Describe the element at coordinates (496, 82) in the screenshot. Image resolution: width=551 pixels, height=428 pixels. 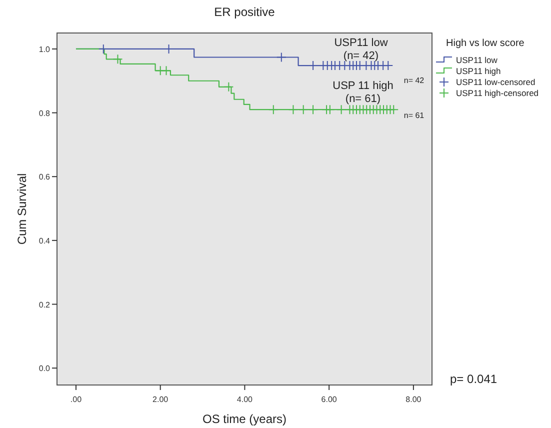
I see `legend-label: USP11 low-censored` at that location.